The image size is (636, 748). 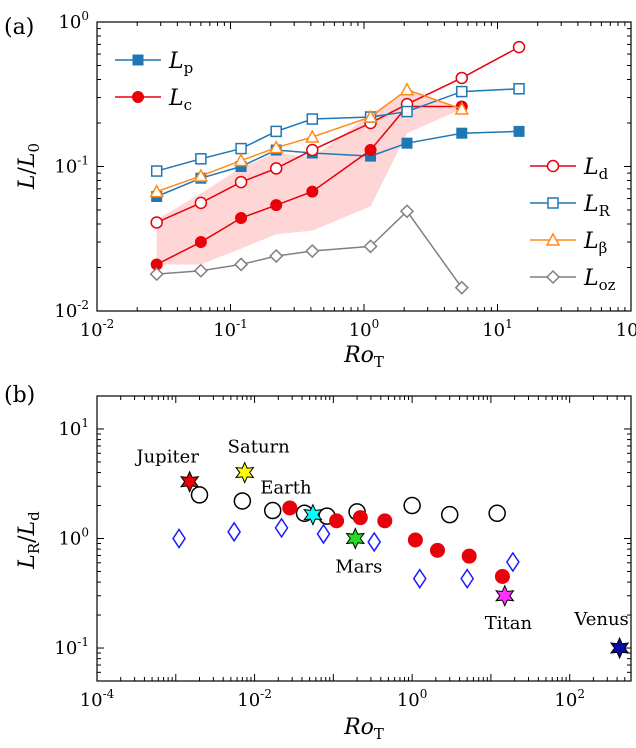 I want to click on star-marker-saturn, so click(x=244, y=472).